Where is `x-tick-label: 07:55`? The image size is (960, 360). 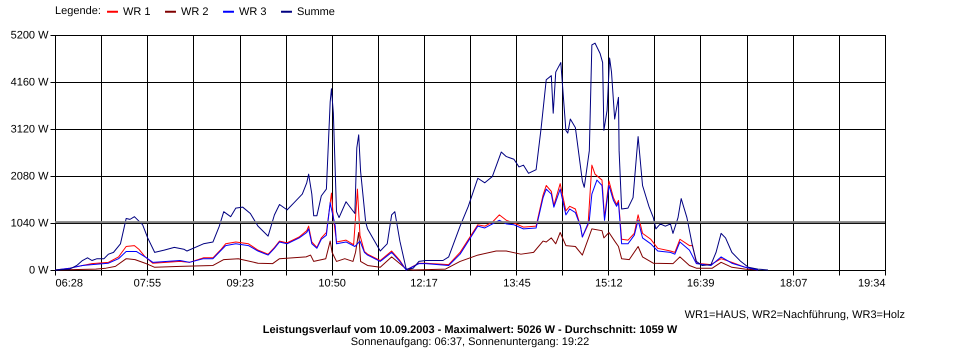
x-tick-label: 07:55 is located at coordinates (148, 284).